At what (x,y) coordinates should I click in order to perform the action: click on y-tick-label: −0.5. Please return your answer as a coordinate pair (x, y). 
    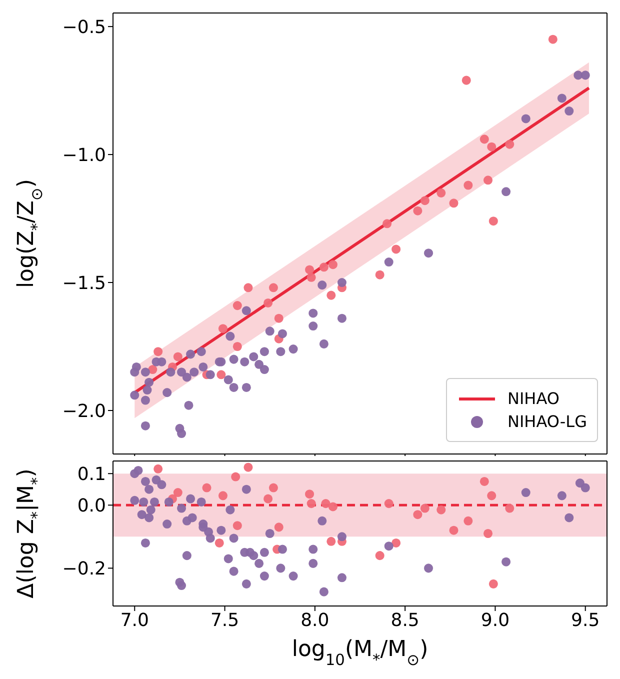
    Looking at the image, I should click on (84, 27).